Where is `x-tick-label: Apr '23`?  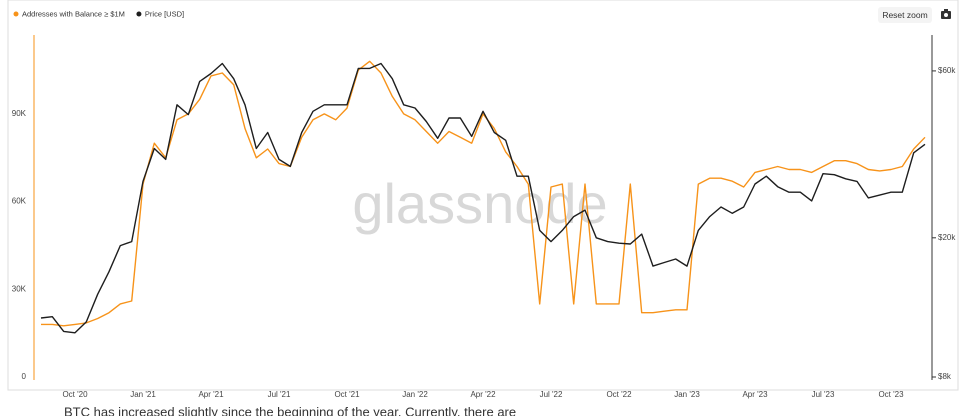
x-tick-label: Apr '23 is located at coordinates (755, 394).